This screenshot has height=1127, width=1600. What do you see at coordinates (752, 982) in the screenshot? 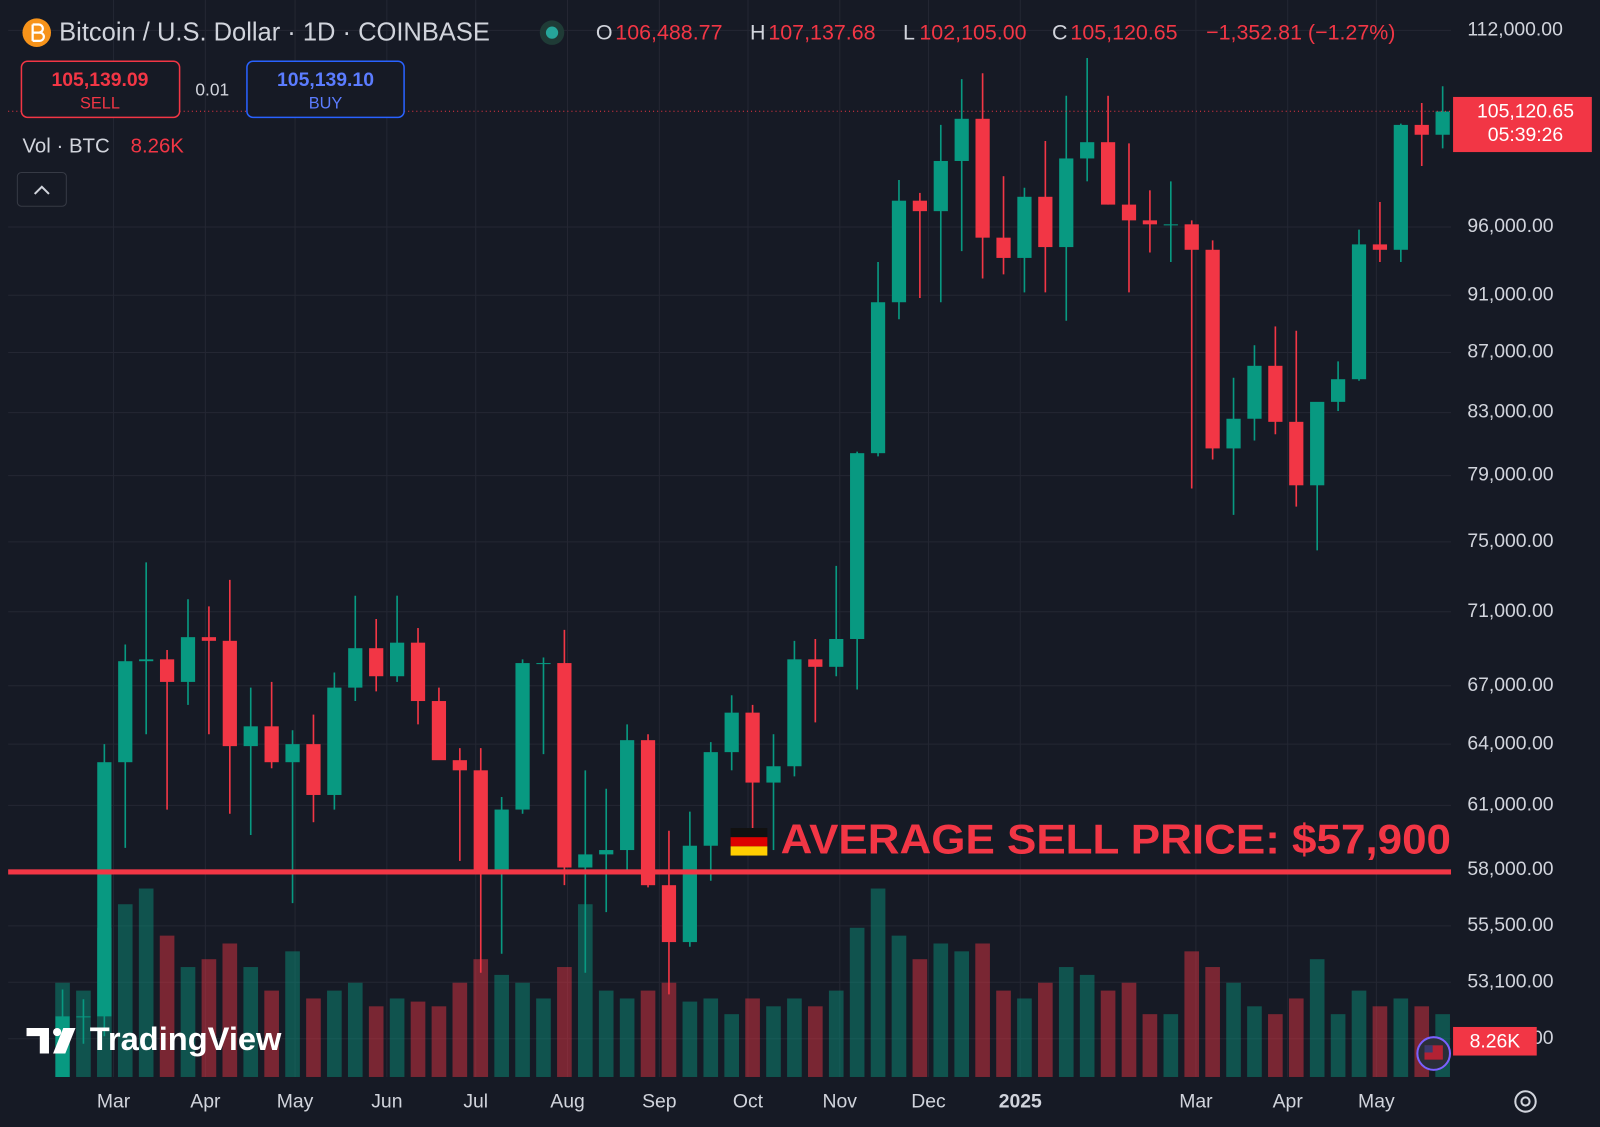
I see `volume-pane` at bounding box center [752, 982].